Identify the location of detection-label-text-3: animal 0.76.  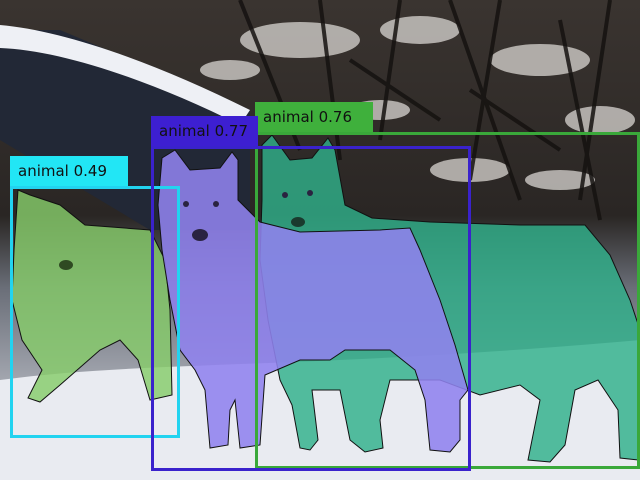
(308, 117).